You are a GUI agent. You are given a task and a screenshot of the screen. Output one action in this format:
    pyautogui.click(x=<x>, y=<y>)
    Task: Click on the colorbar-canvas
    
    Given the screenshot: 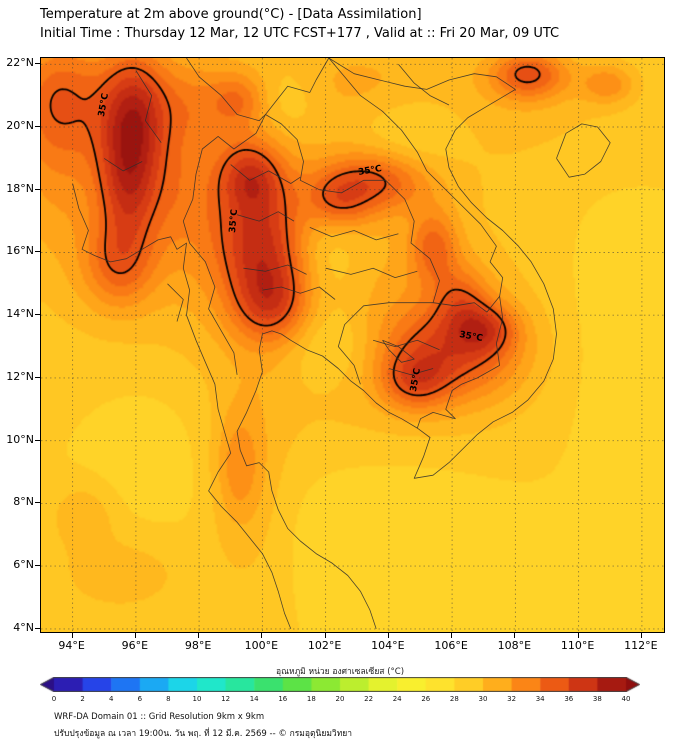 What is the action you would take?
    pyautogui.click(x=340, y=684)
    